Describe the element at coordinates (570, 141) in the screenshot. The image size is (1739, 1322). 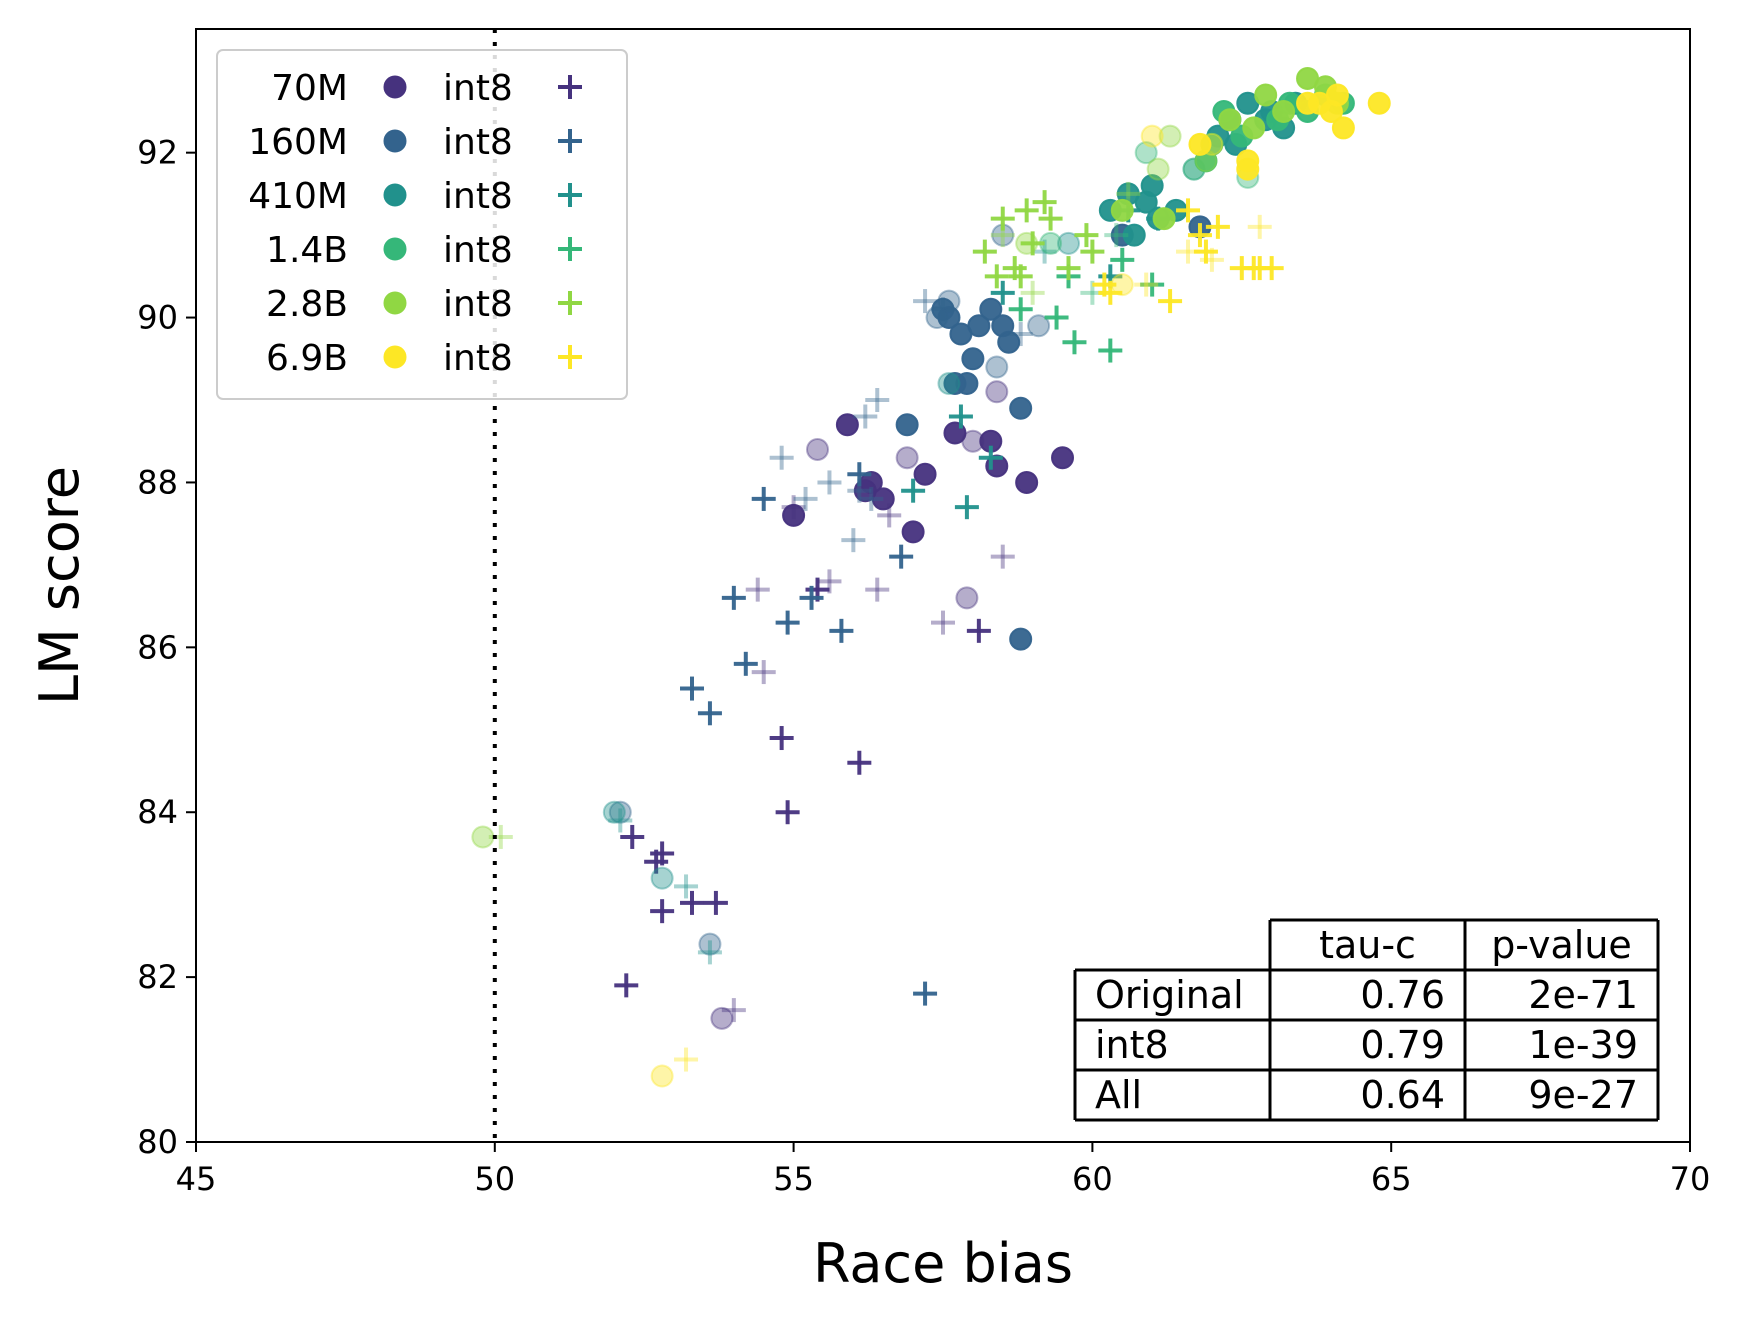
I see `legend-plus-marker` at that location.